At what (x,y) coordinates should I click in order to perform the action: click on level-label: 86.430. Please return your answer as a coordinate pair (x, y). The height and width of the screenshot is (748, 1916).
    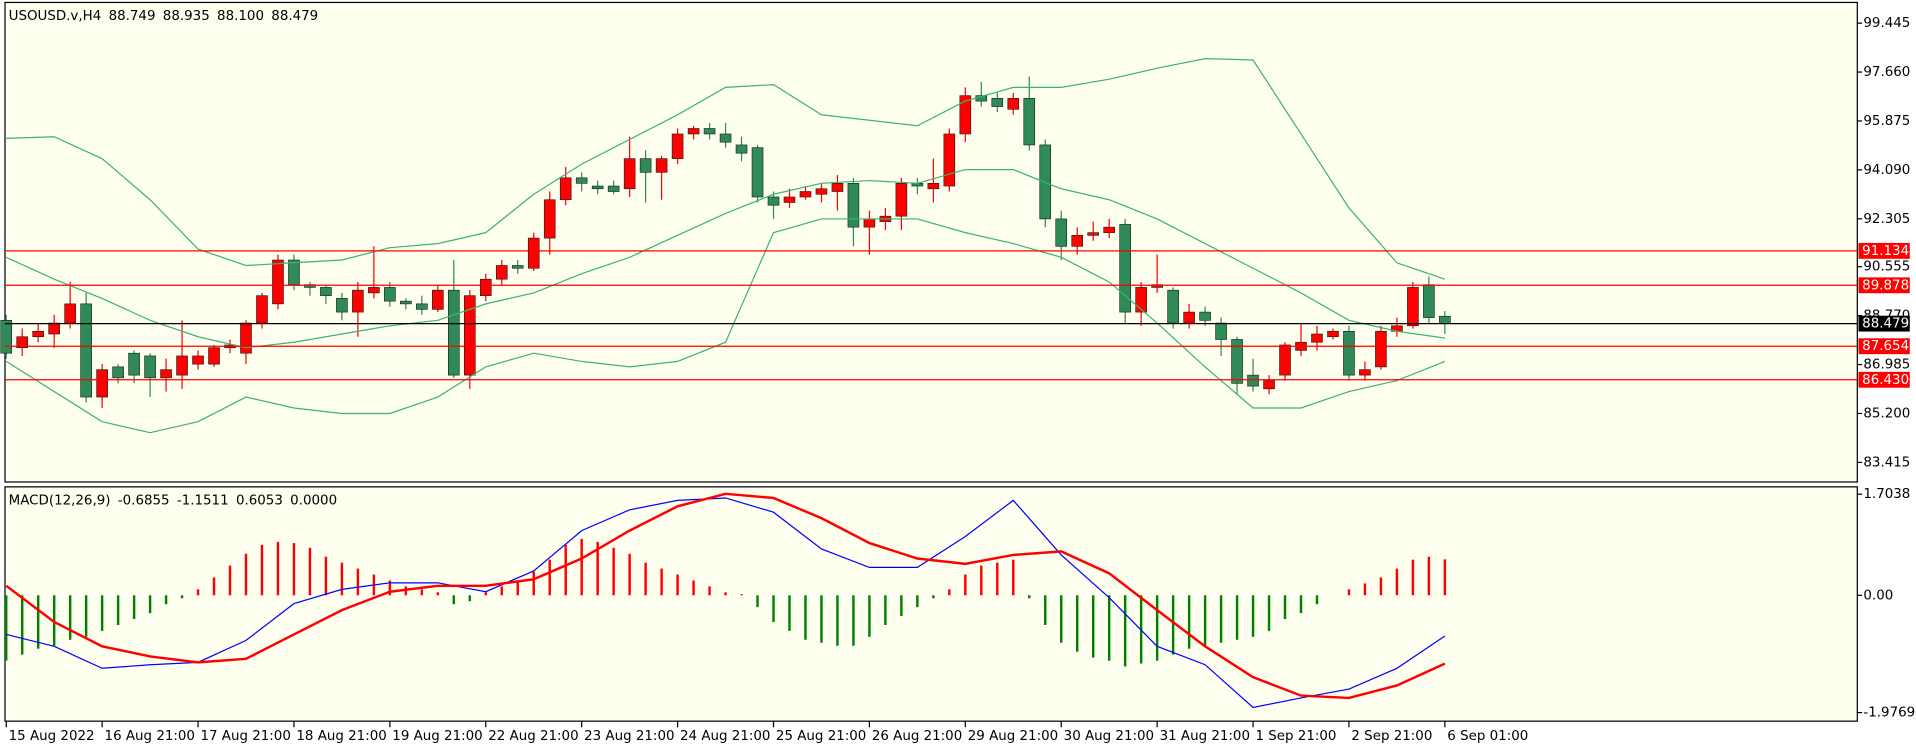
    Looking at the image, I should click on (1885, 380).